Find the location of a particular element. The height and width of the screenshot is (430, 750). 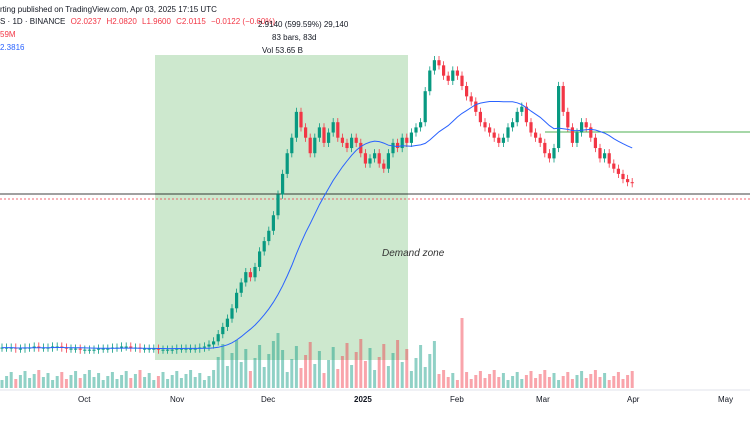

low-value: L1.9600 is located at coordinates (156, 21).